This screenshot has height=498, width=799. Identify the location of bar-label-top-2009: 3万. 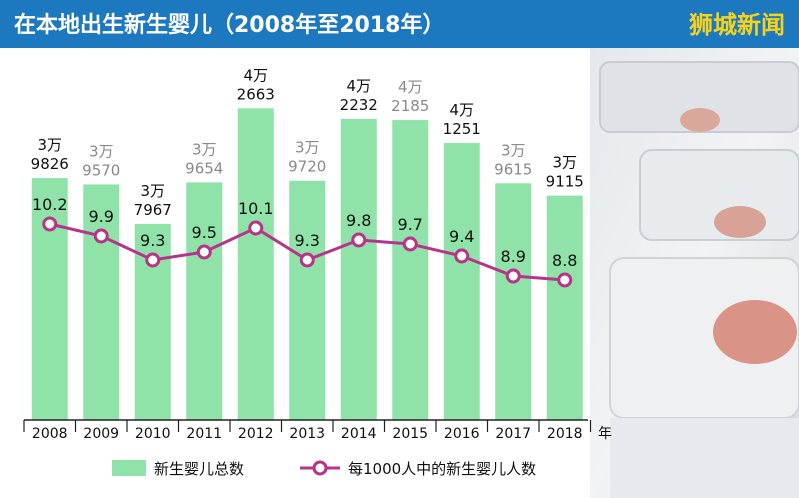
(101, 151).